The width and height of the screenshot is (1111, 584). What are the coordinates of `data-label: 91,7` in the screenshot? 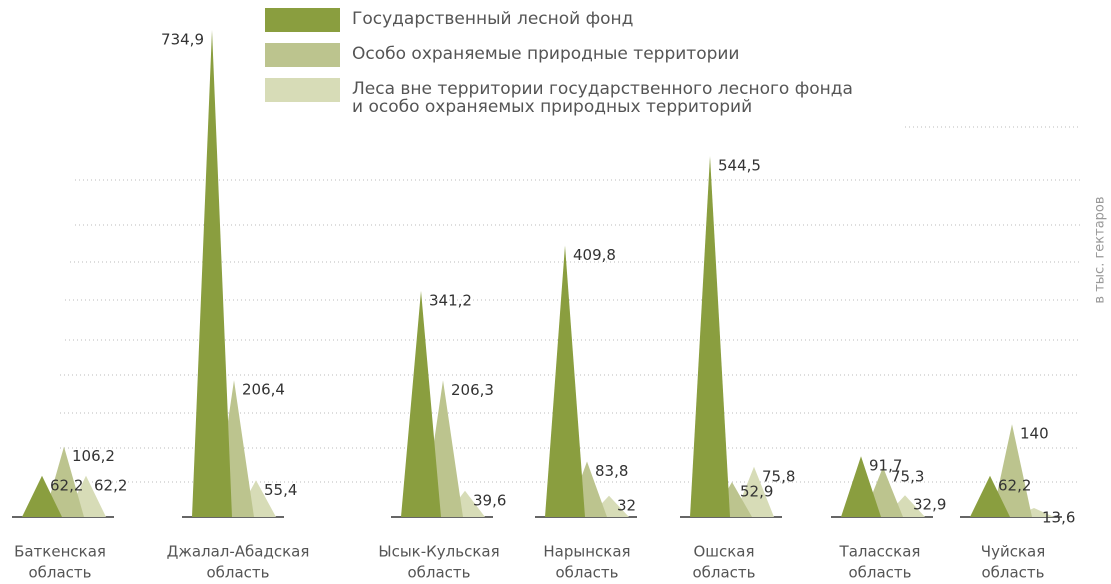 It's located at (885, 466).